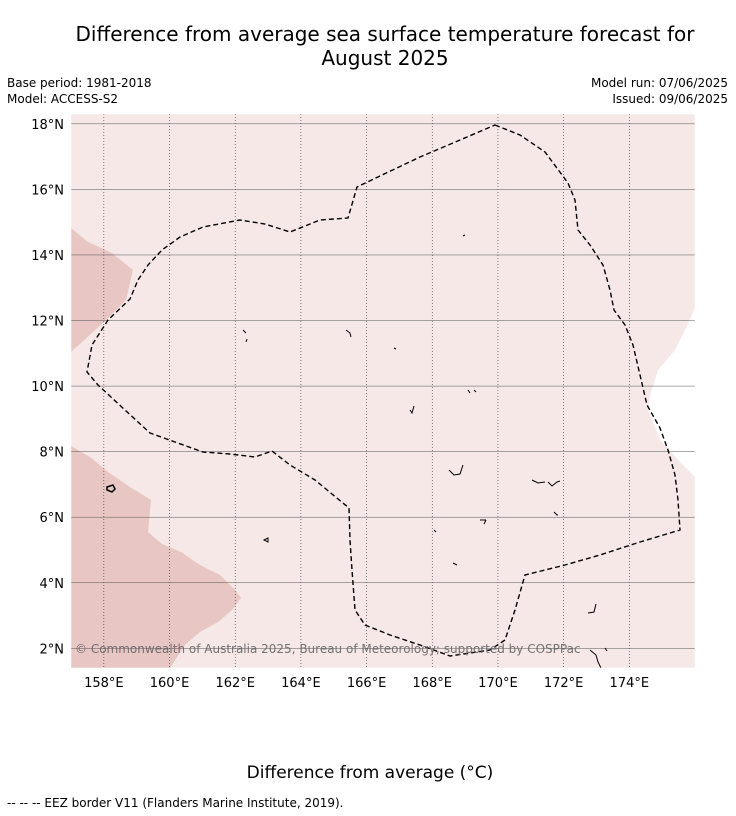  What do you see at coordinates (47, 125) in the screenshot?
I see `lat-tick-label: 18°N` at bounding box center [47, 125].